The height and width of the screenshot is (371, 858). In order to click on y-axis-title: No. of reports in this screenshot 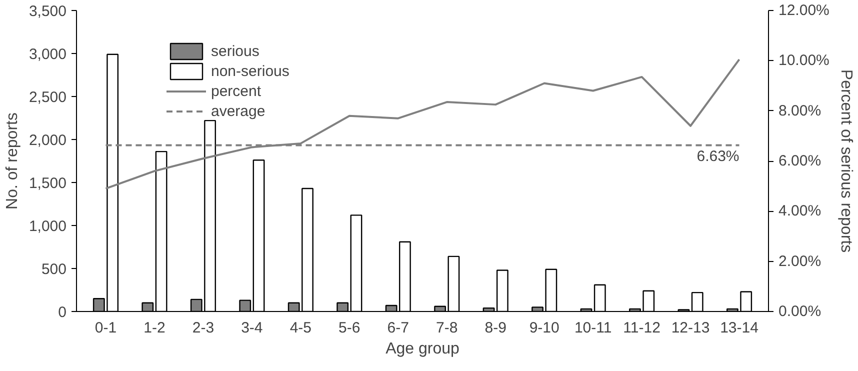, I will do `click(12, 161)`.